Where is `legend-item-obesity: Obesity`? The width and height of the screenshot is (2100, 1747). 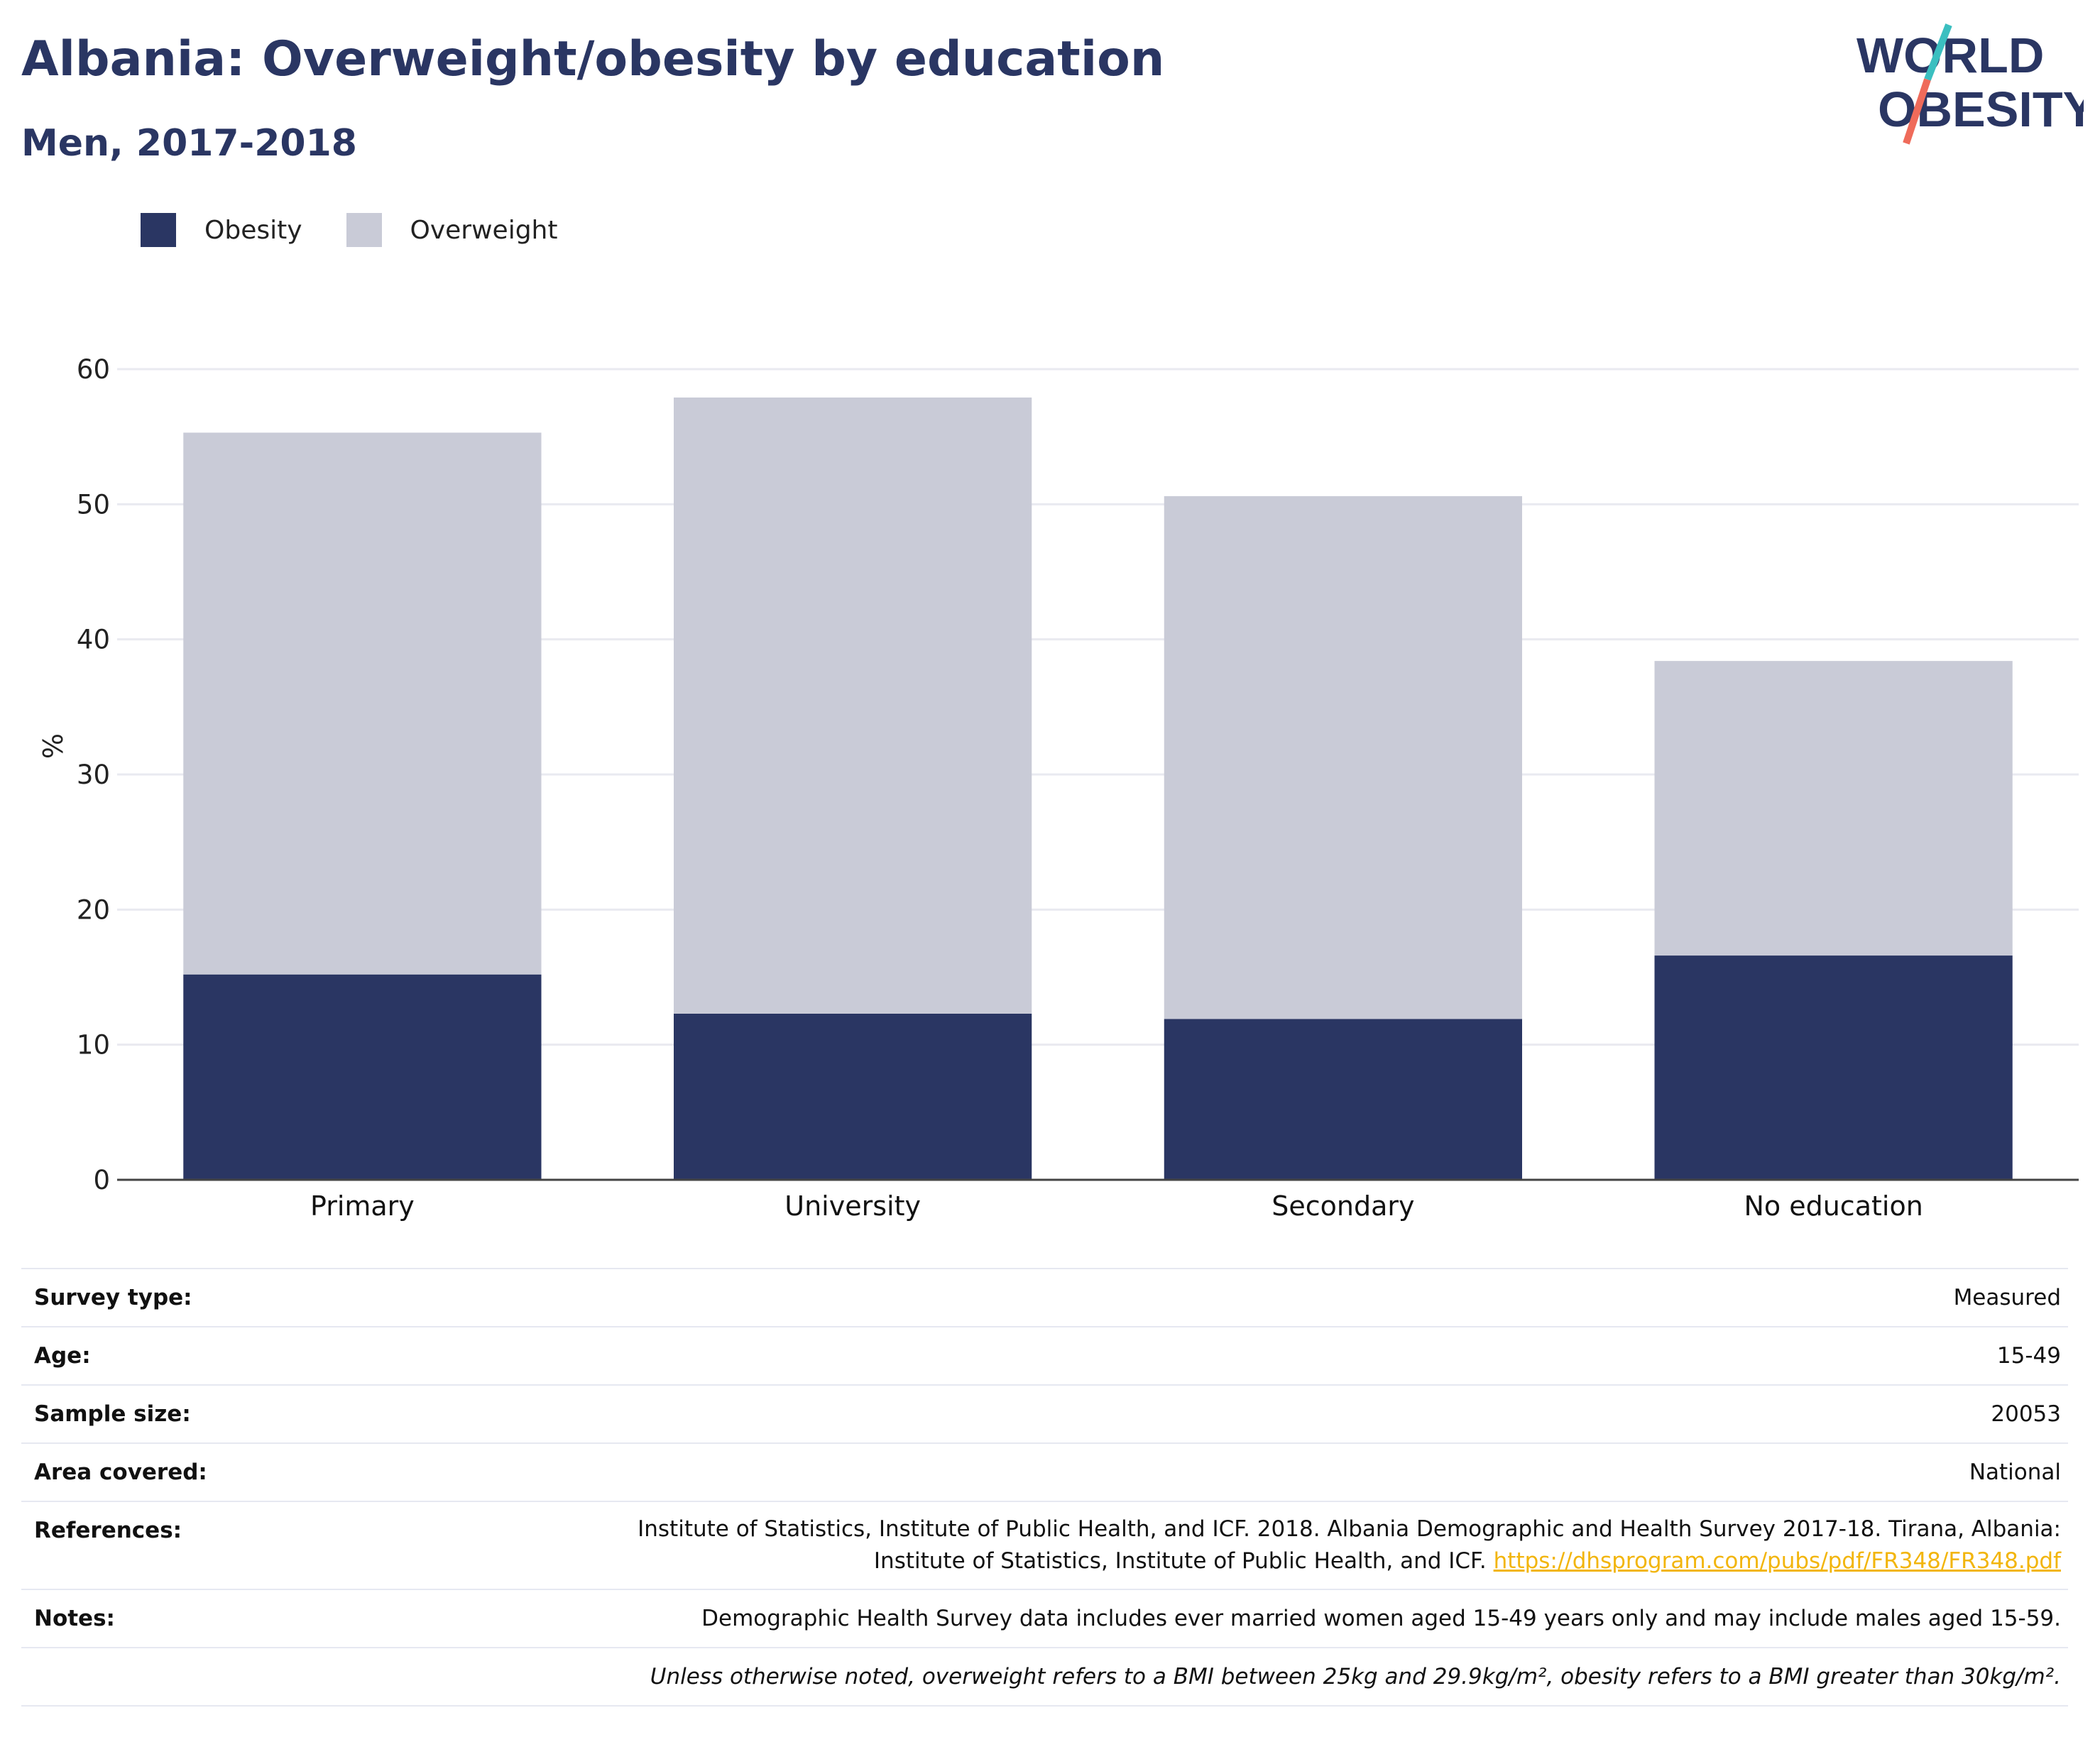 legend-item-obesity: Obesity is located at coordinates (221, 230).